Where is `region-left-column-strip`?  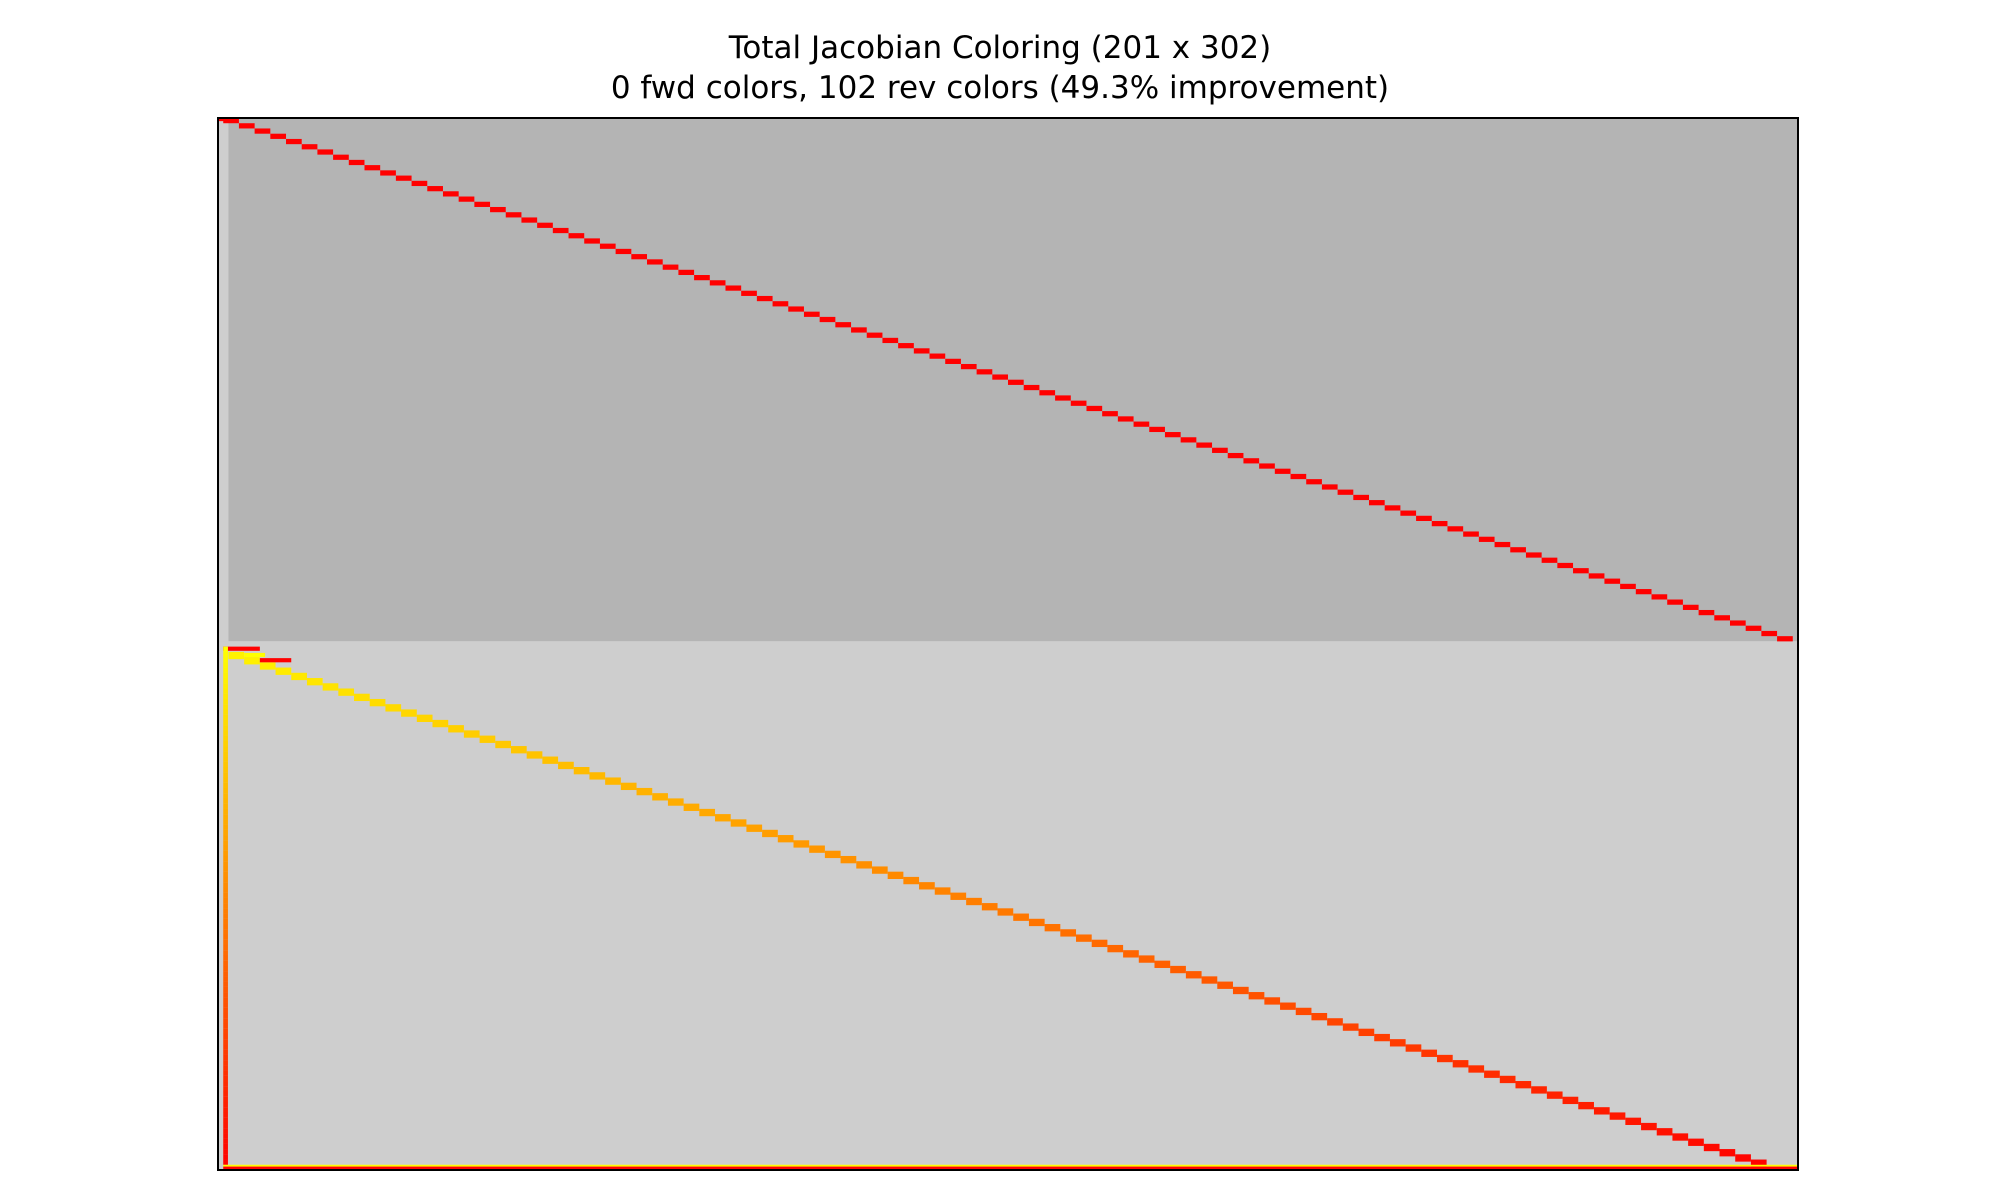 region-left-column-strip is located at coordinates (223, 380).